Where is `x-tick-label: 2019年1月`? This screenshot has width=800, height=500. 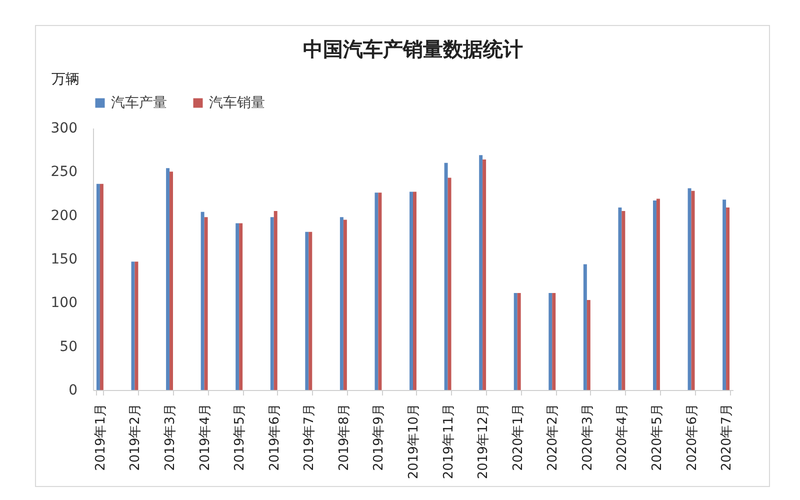 x-tick-label: 2019年1月 is located at coordinates (100, 437).